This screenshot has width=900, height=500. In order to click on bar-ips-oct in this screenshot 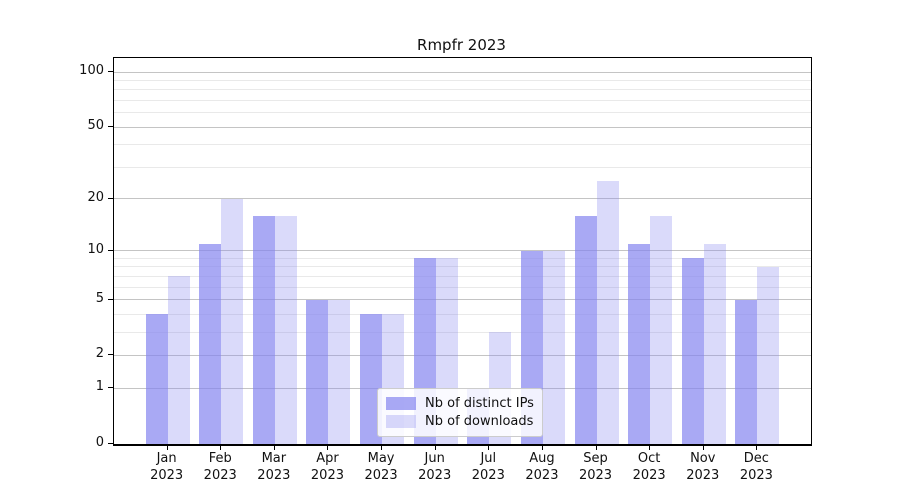, I will do `click(639, 343)`.